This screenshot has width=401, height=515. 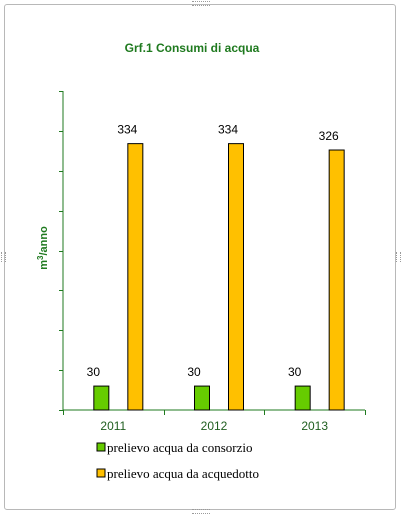 I want to click on y-axis-label-exponent: 3, so click(x=40, y=257).